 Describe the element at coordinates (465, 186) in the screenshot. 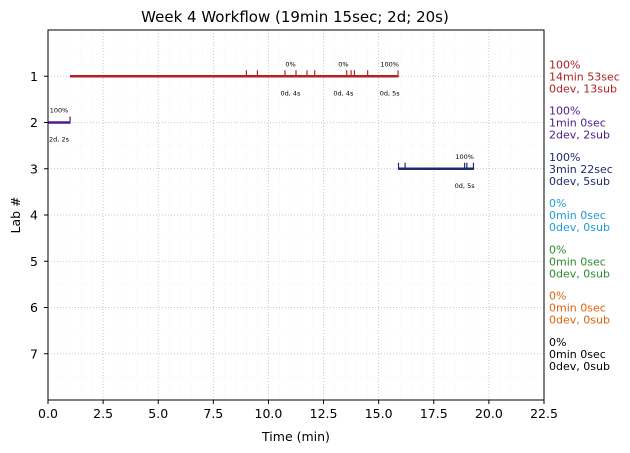

I see `lab-3-annotation-below: 0d, 5s` at that location.